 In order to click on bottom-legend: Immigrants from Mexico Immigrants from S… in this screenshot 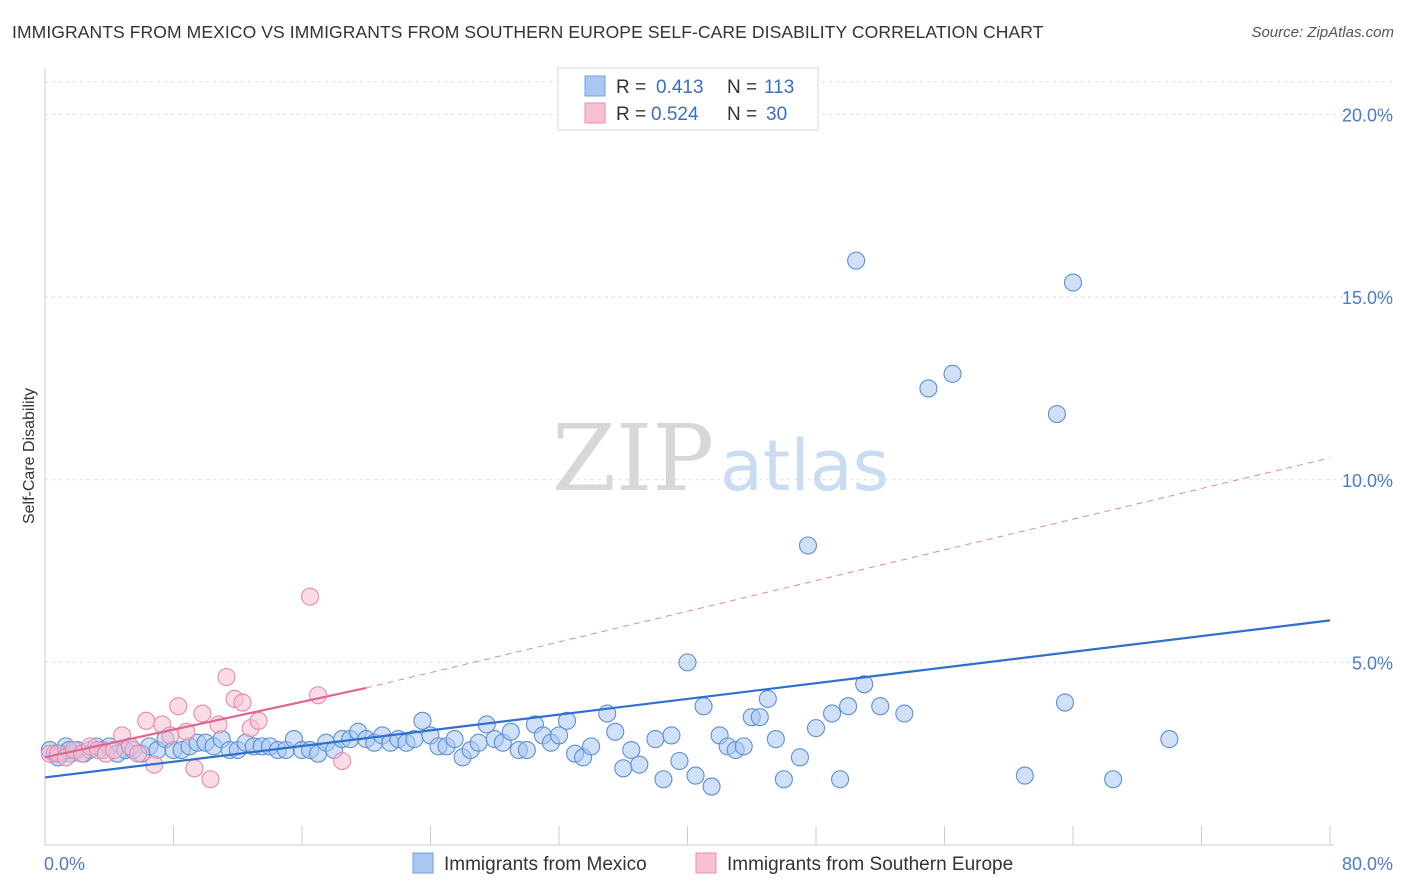, I will do `click(712, 863)`.